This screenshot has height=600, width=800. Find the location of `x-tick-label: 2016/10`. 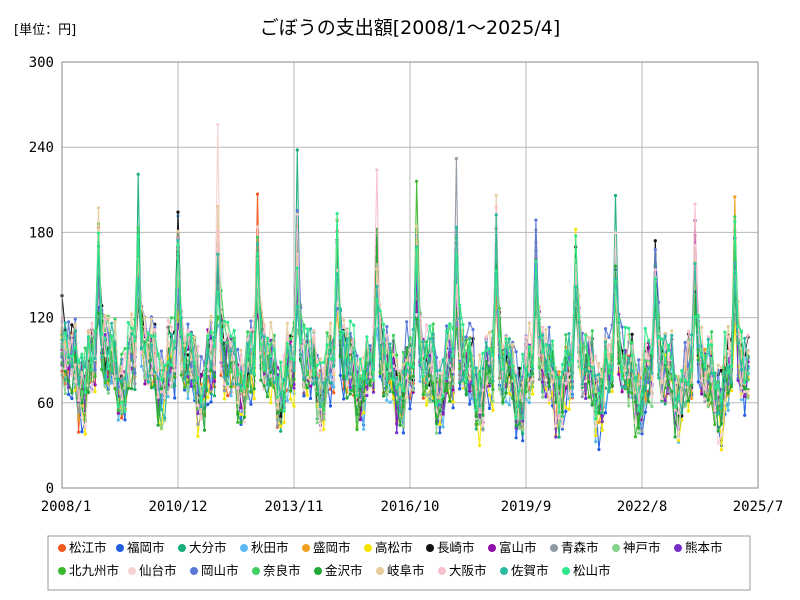

x-tick-label: 2016/10 is located at coordinates (409, 507).